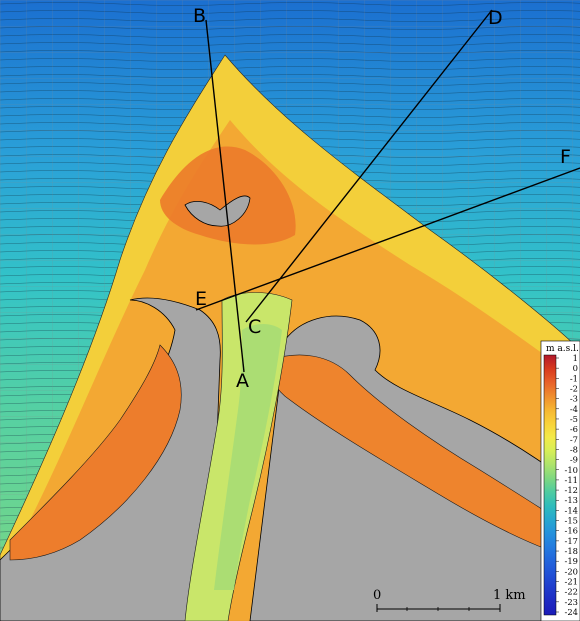 The width and height of the screenshot is (580, 621). What do you see at coordinates (574, 378) in the screenshot?
I see `legend-tick-label: -1` at bounding box center [574, 378].